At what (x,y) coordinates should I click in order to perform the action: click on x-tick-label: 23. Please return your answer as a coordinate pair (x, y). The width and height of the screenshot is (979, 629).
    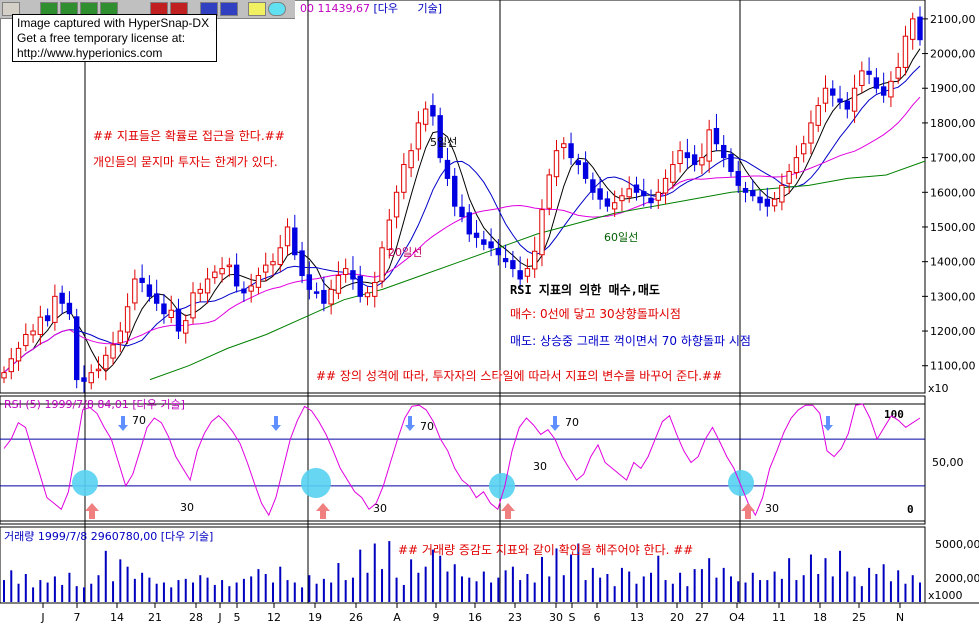
    Looking at the image, I should click on (515, 617).